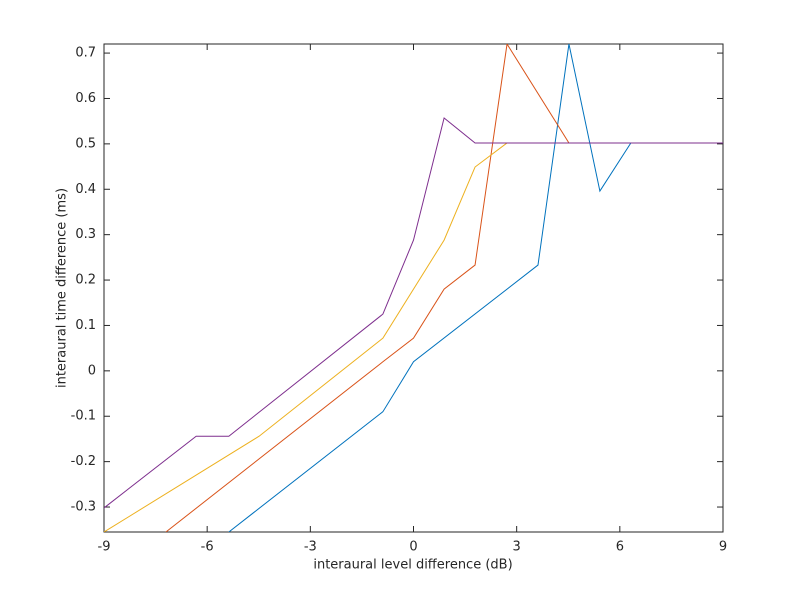 Image resolution: width=800 pixels, height=600 pixels. Describe the element at coordinates (517, 547) in the screenshot. I see `x-tick-label: 3` at that location.